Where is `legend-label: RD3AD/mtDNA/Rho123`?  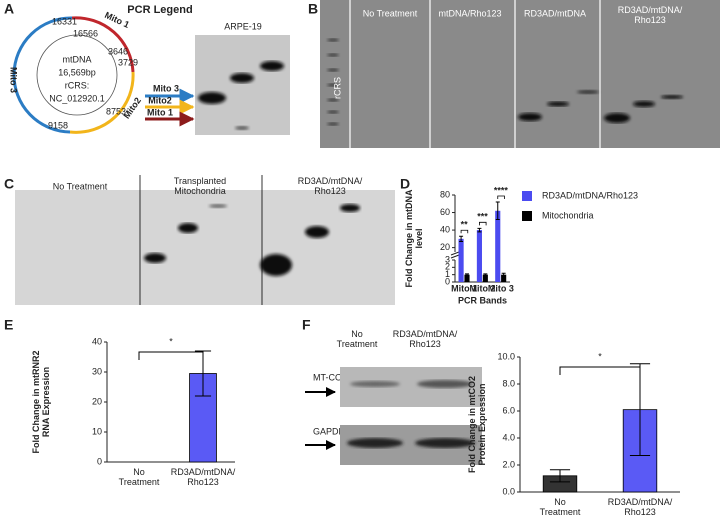
legend-label: RD3AD/mtDNA/Rho123 is located at coordinates (590, 195).